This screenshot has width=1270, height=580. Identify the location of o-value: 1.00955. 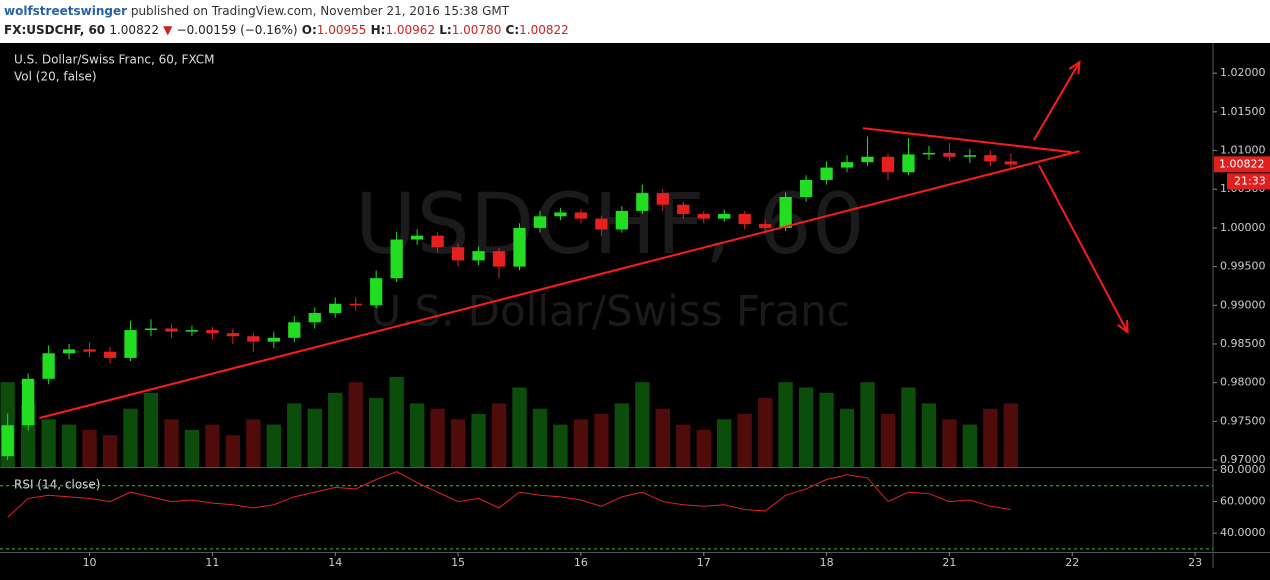
(342, 30).